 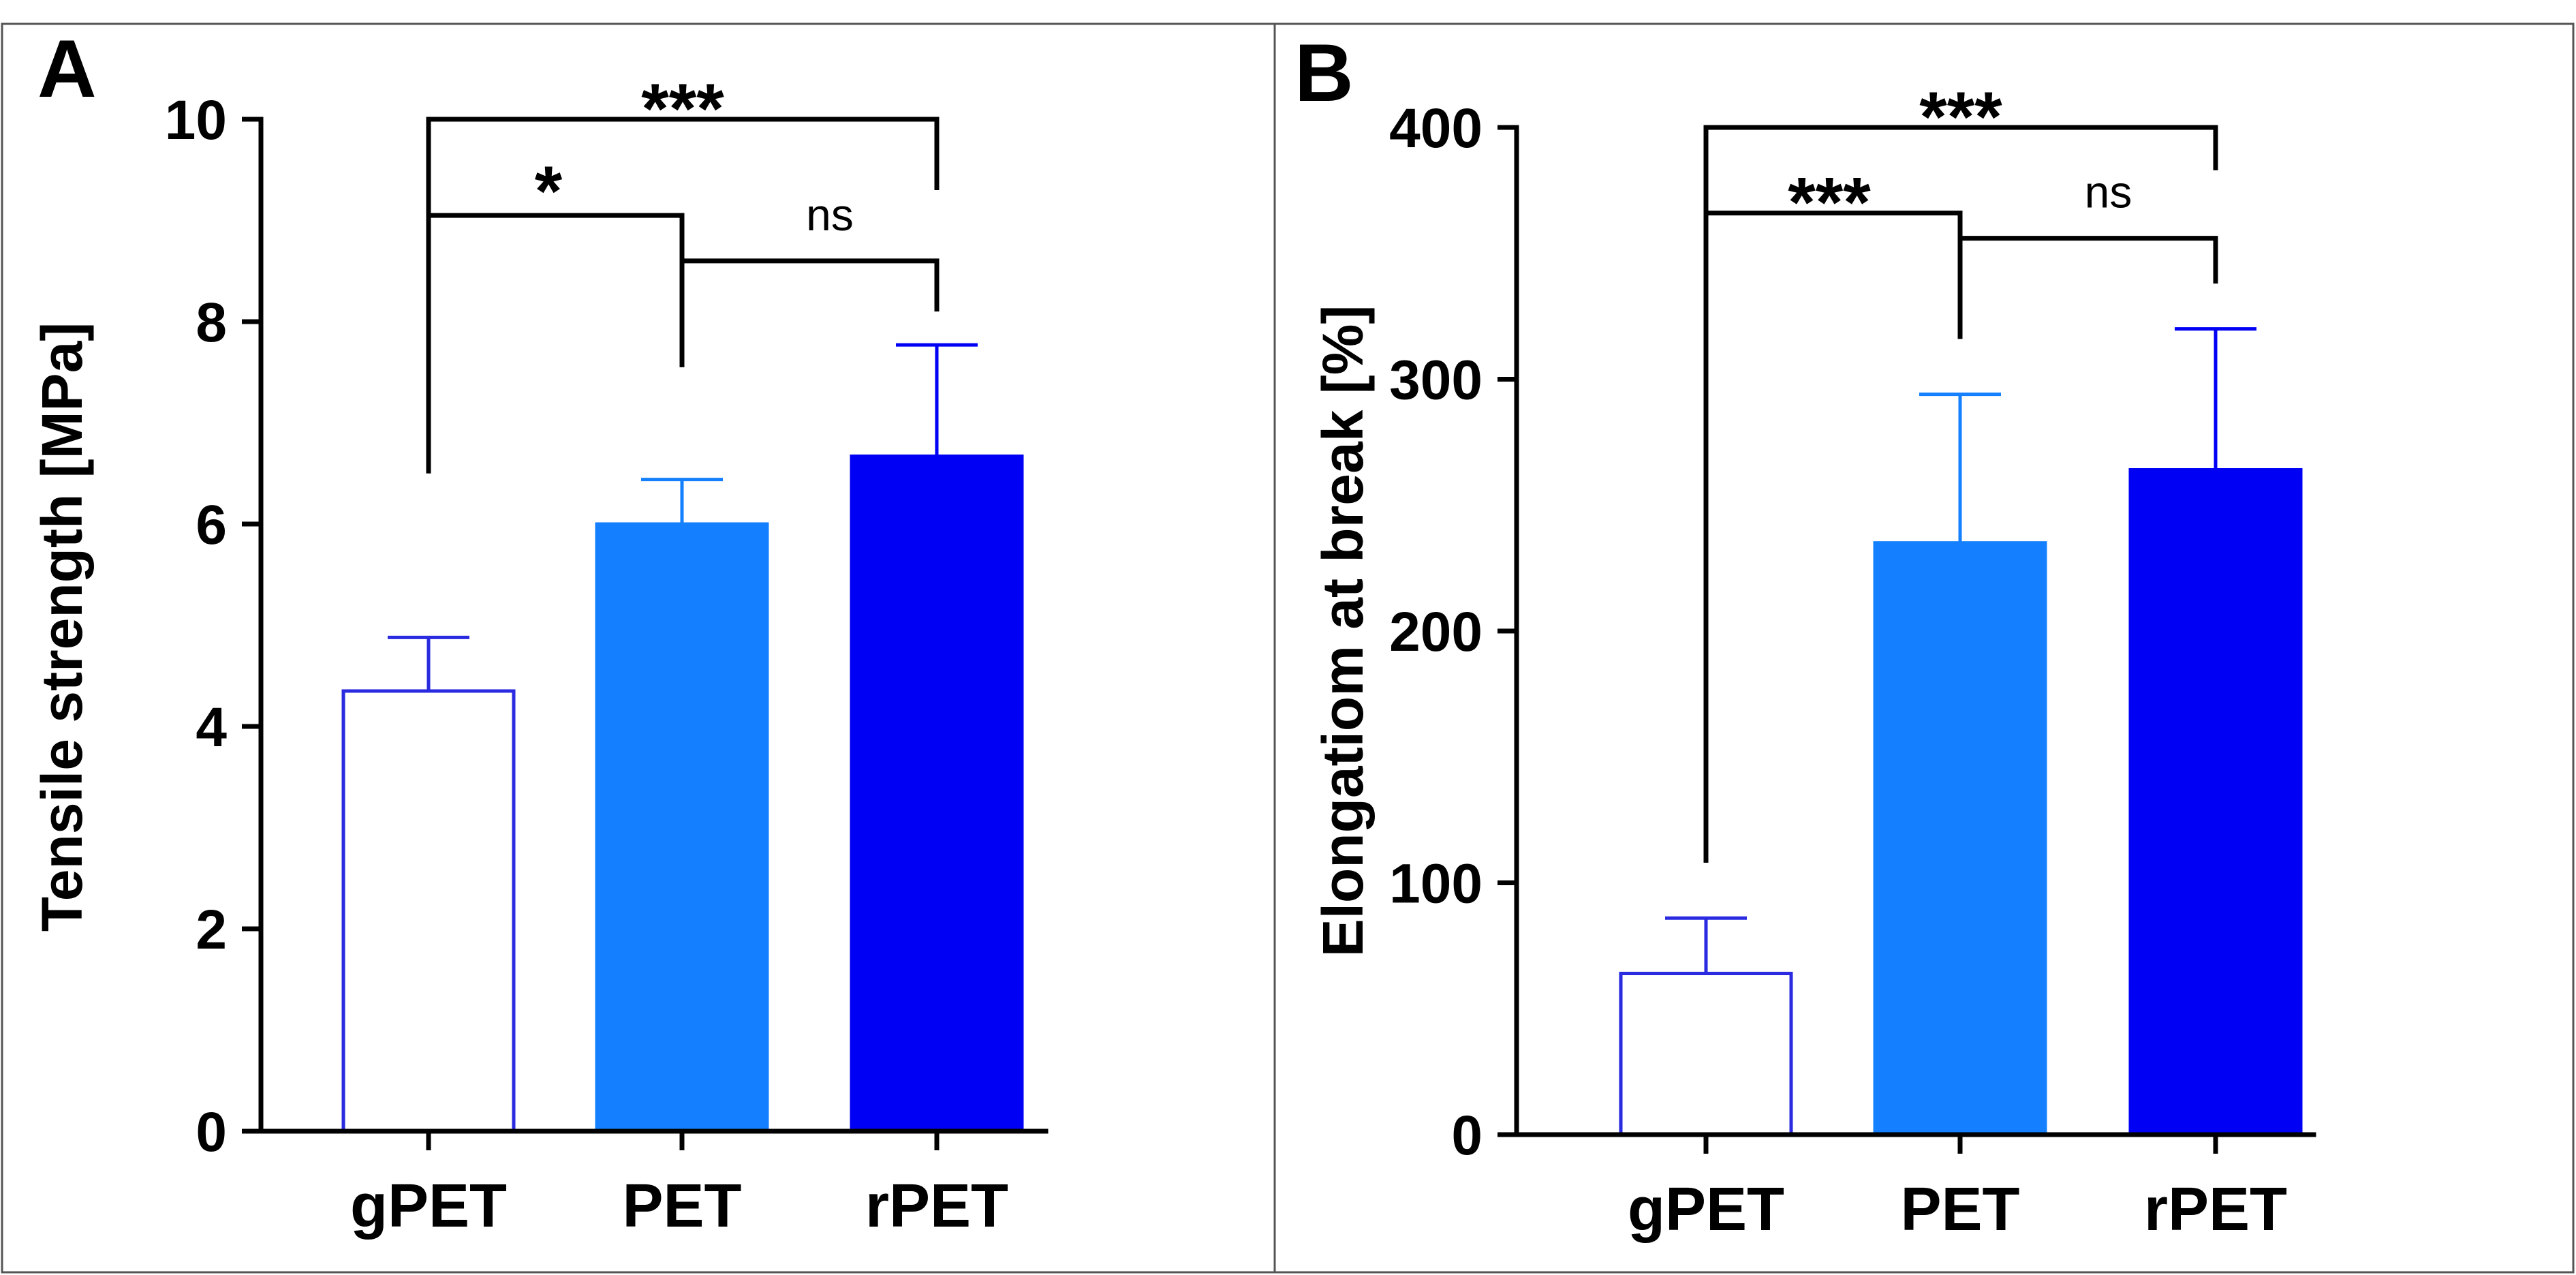 I want to click on b-significance-label-3: ns, so click(x=2108, y=192).